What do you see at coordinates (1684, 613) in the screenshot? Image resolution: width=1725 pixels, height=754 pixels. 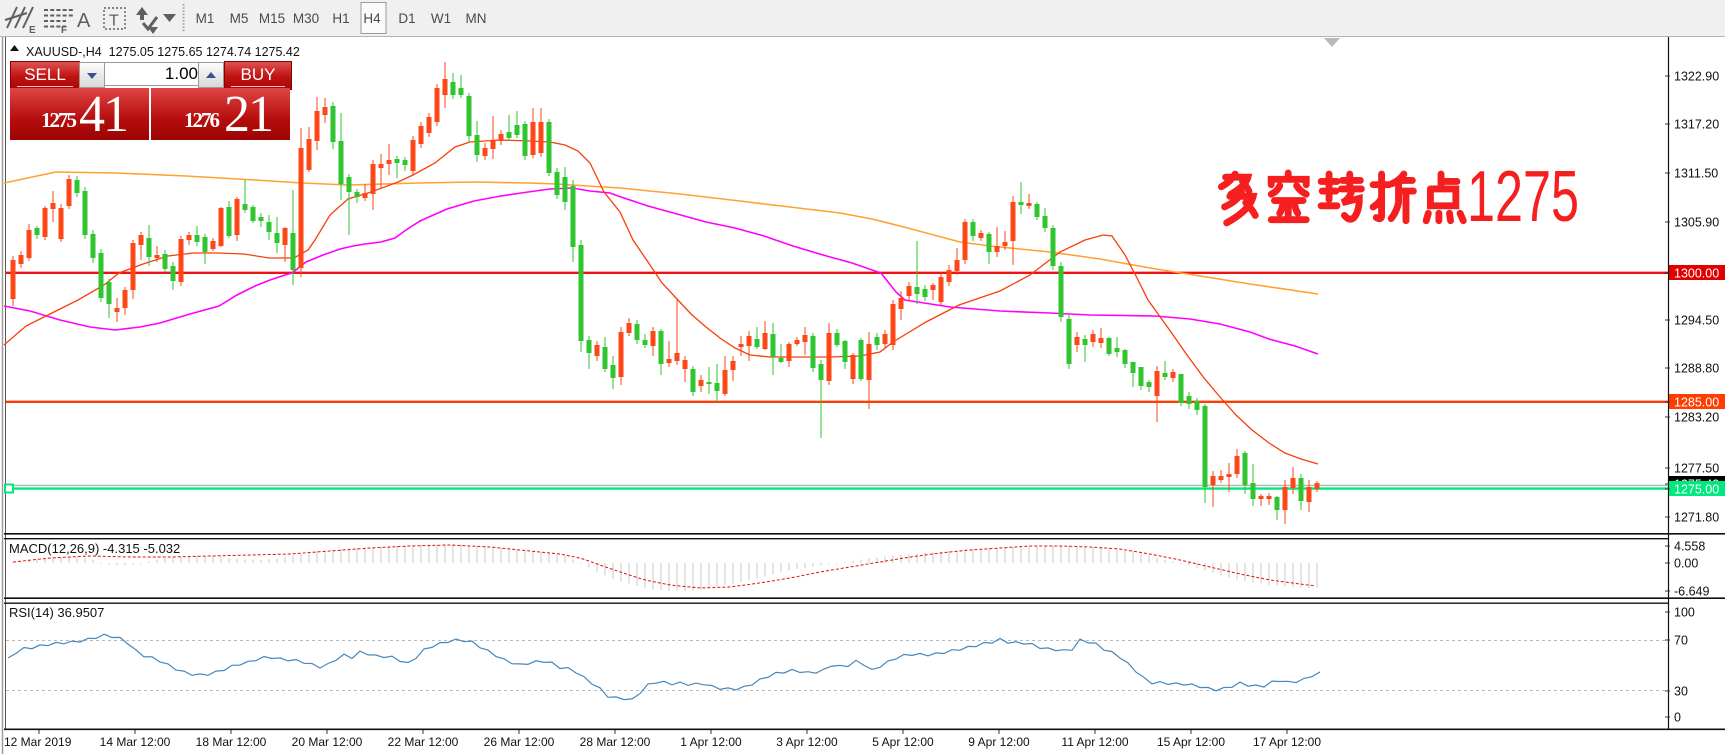 I see `svg-text: 100` at bounding box center [1684, 613].